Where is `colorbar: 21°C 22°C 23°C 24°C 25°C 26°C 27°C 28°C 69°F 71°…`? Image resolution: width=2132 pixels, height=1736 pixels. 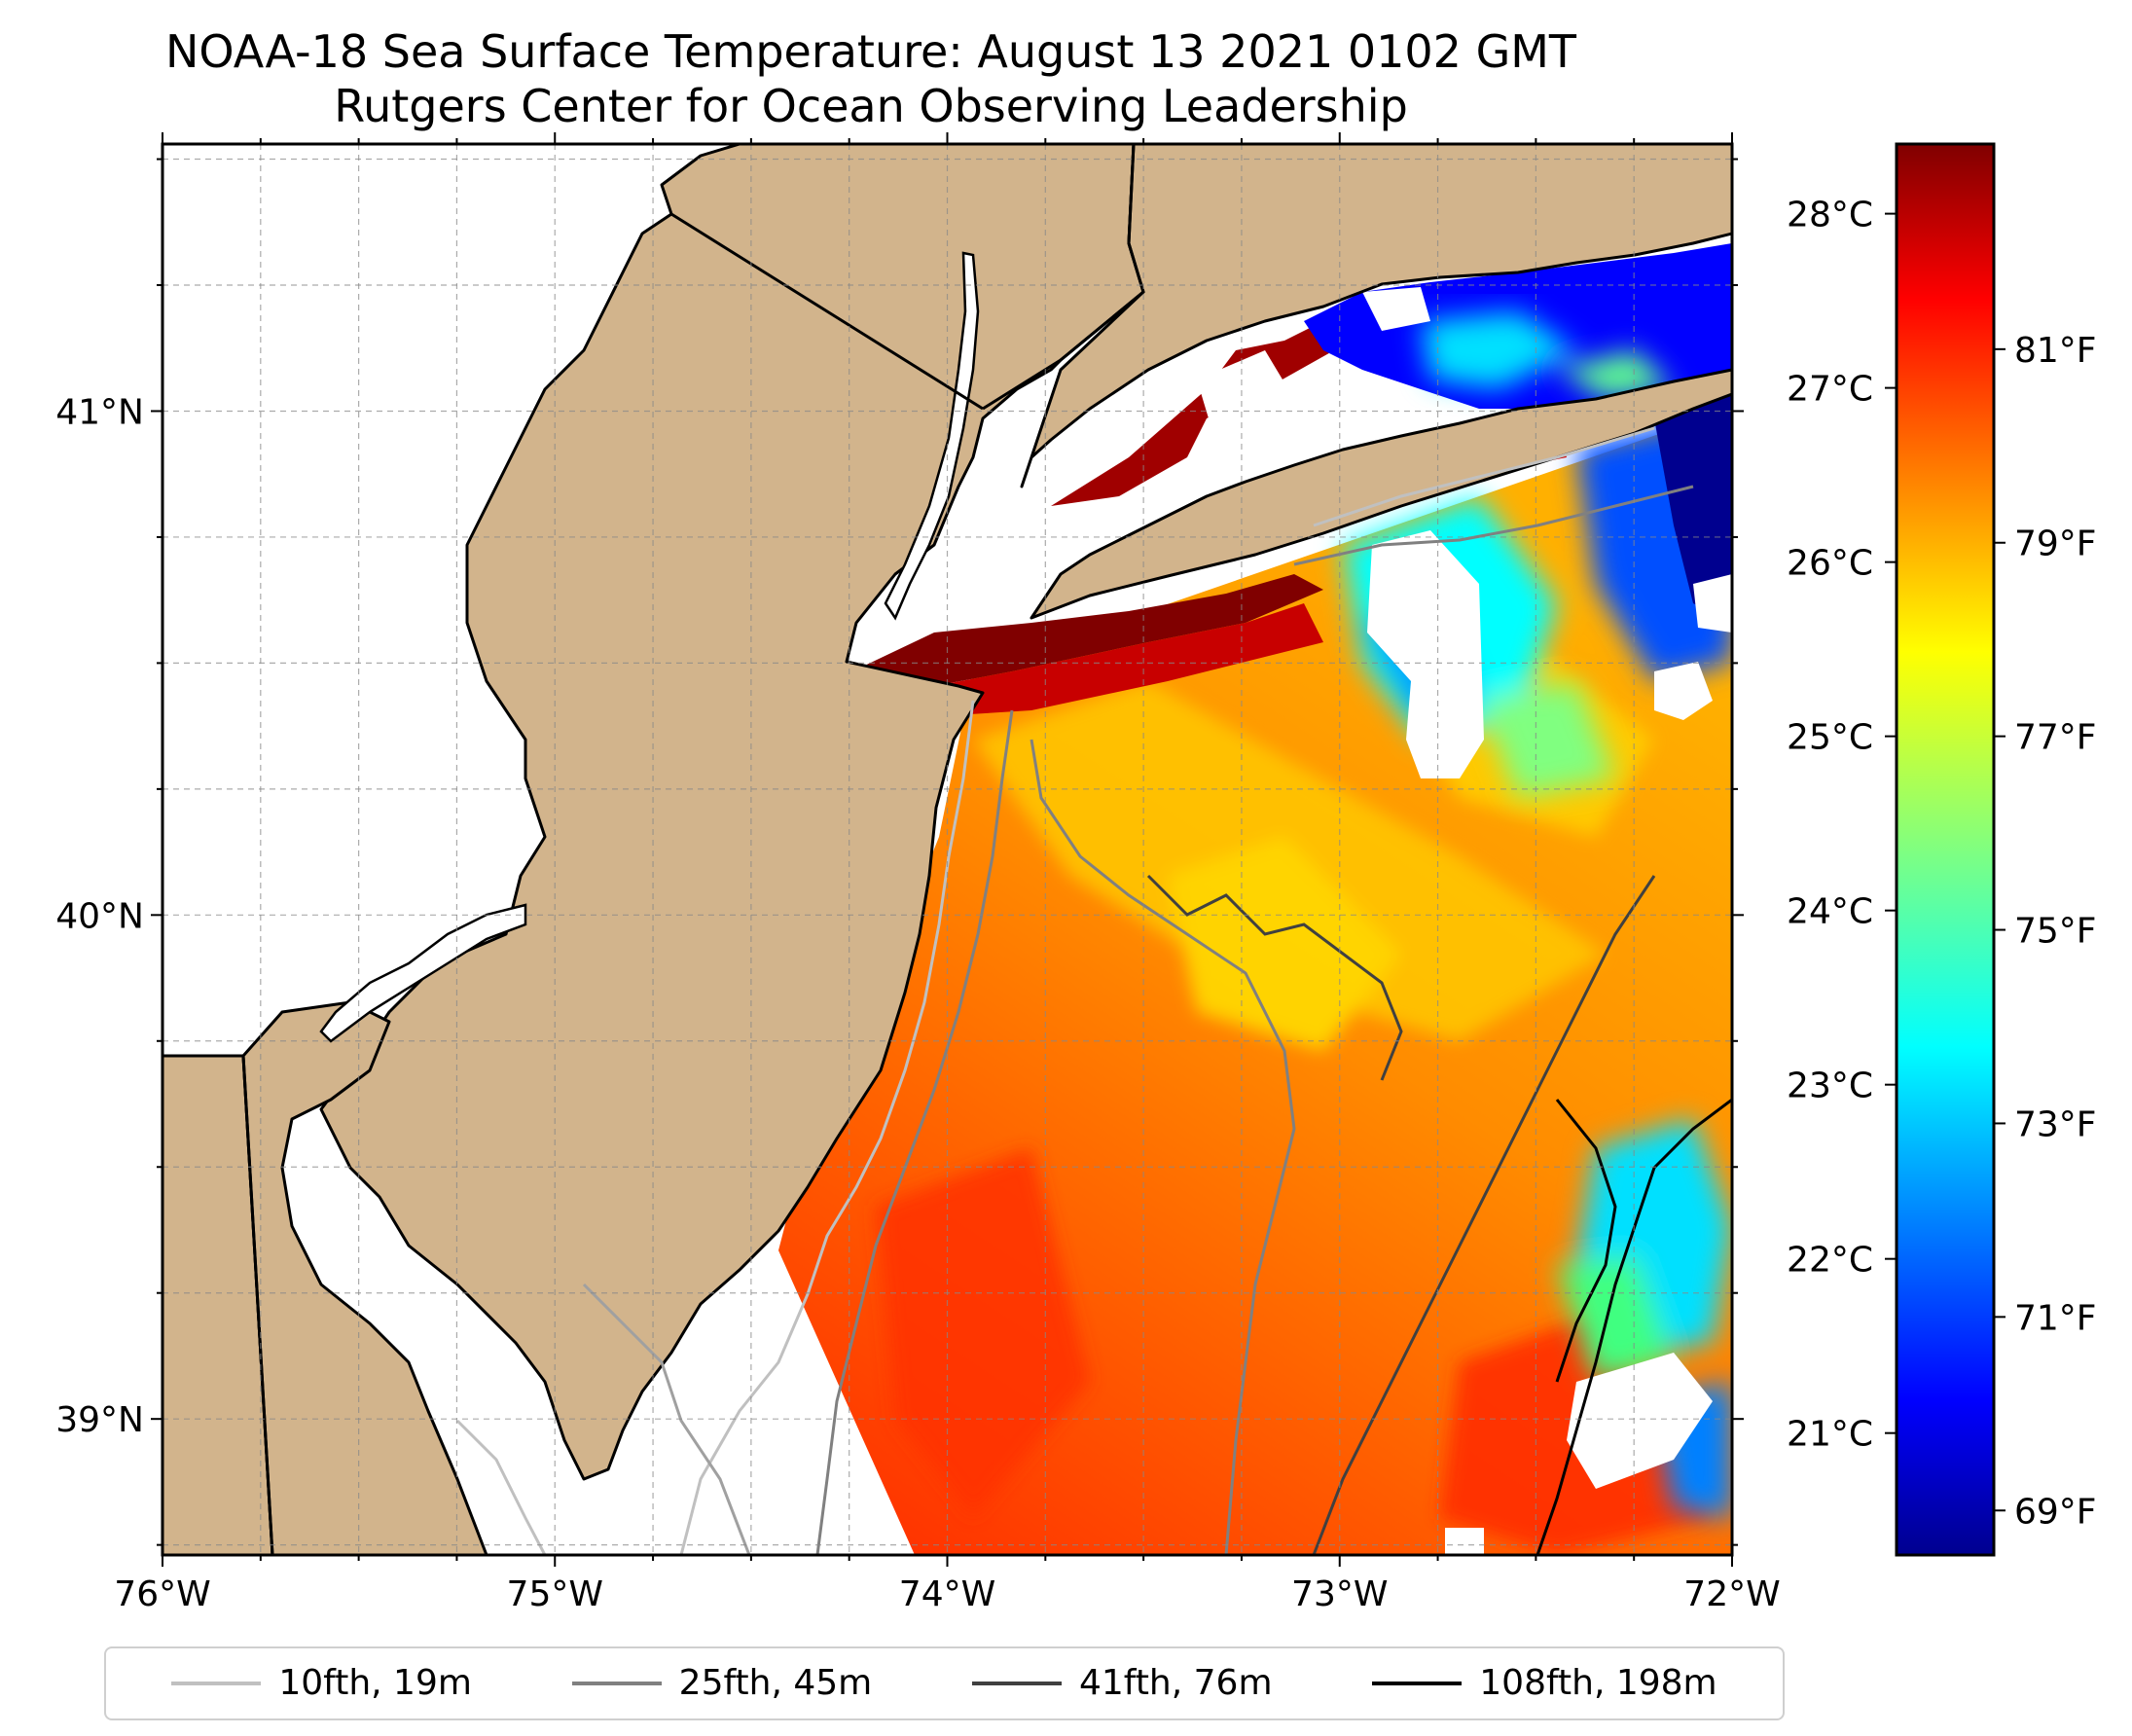 colorbar: 21°C 22°C 23°C 24°C 25°C 26°C 27°C 28°C 69°F 71°… is located at coordinates (1942, 850).